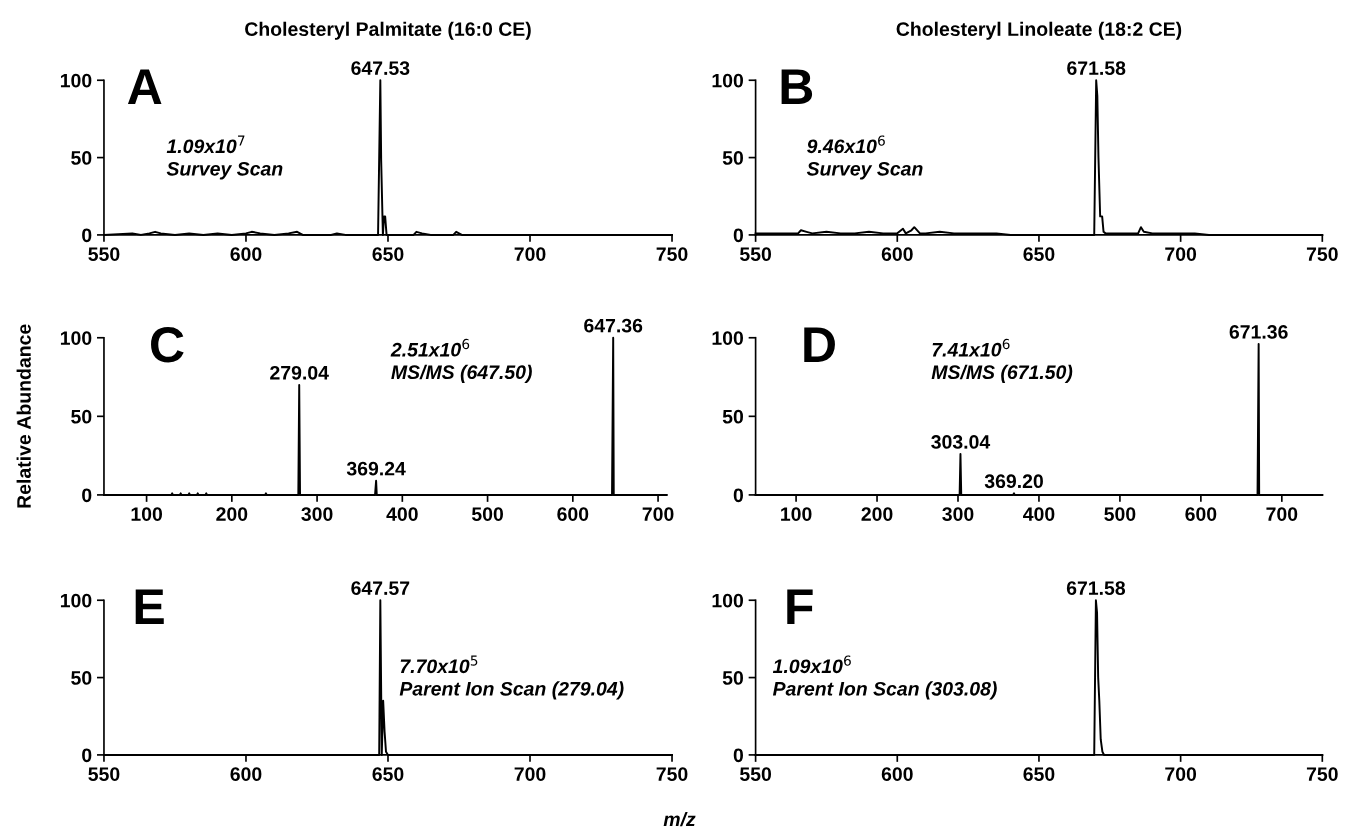 The height and width of the screenshot is (836, 1359). I want to click on annotation: F, so click(800, 606).